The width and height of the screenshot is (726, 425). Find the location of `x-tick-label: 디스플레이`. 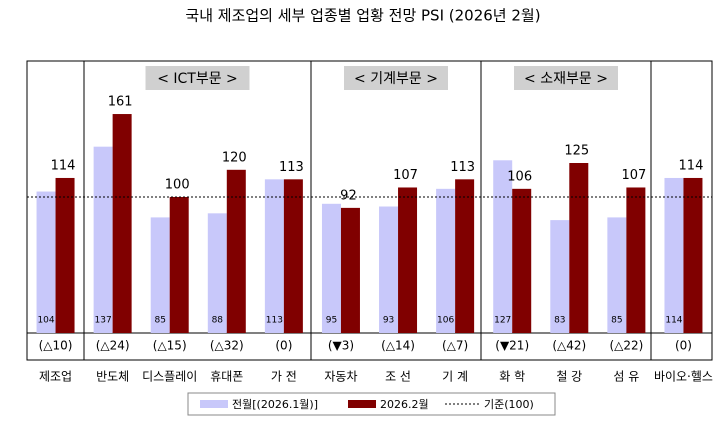

x-tick-label: 디스플레이 is located at coordinates (169, 377).